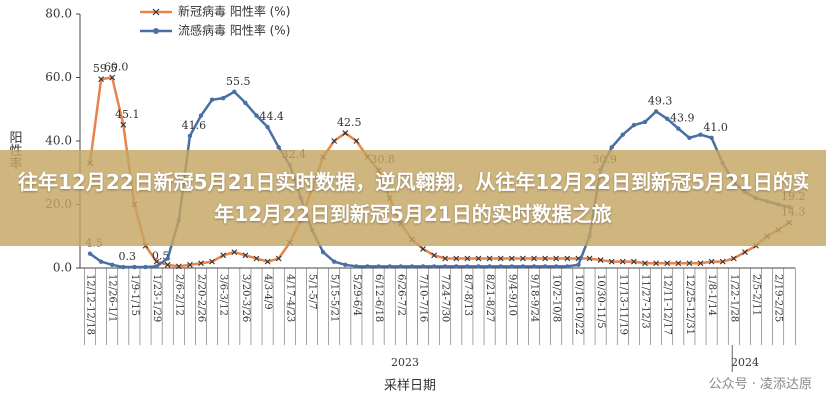 The width and height of the screenshot is (826, 400). I want to click on x-tick-label: 6/12-6/18, so click(378, 298).